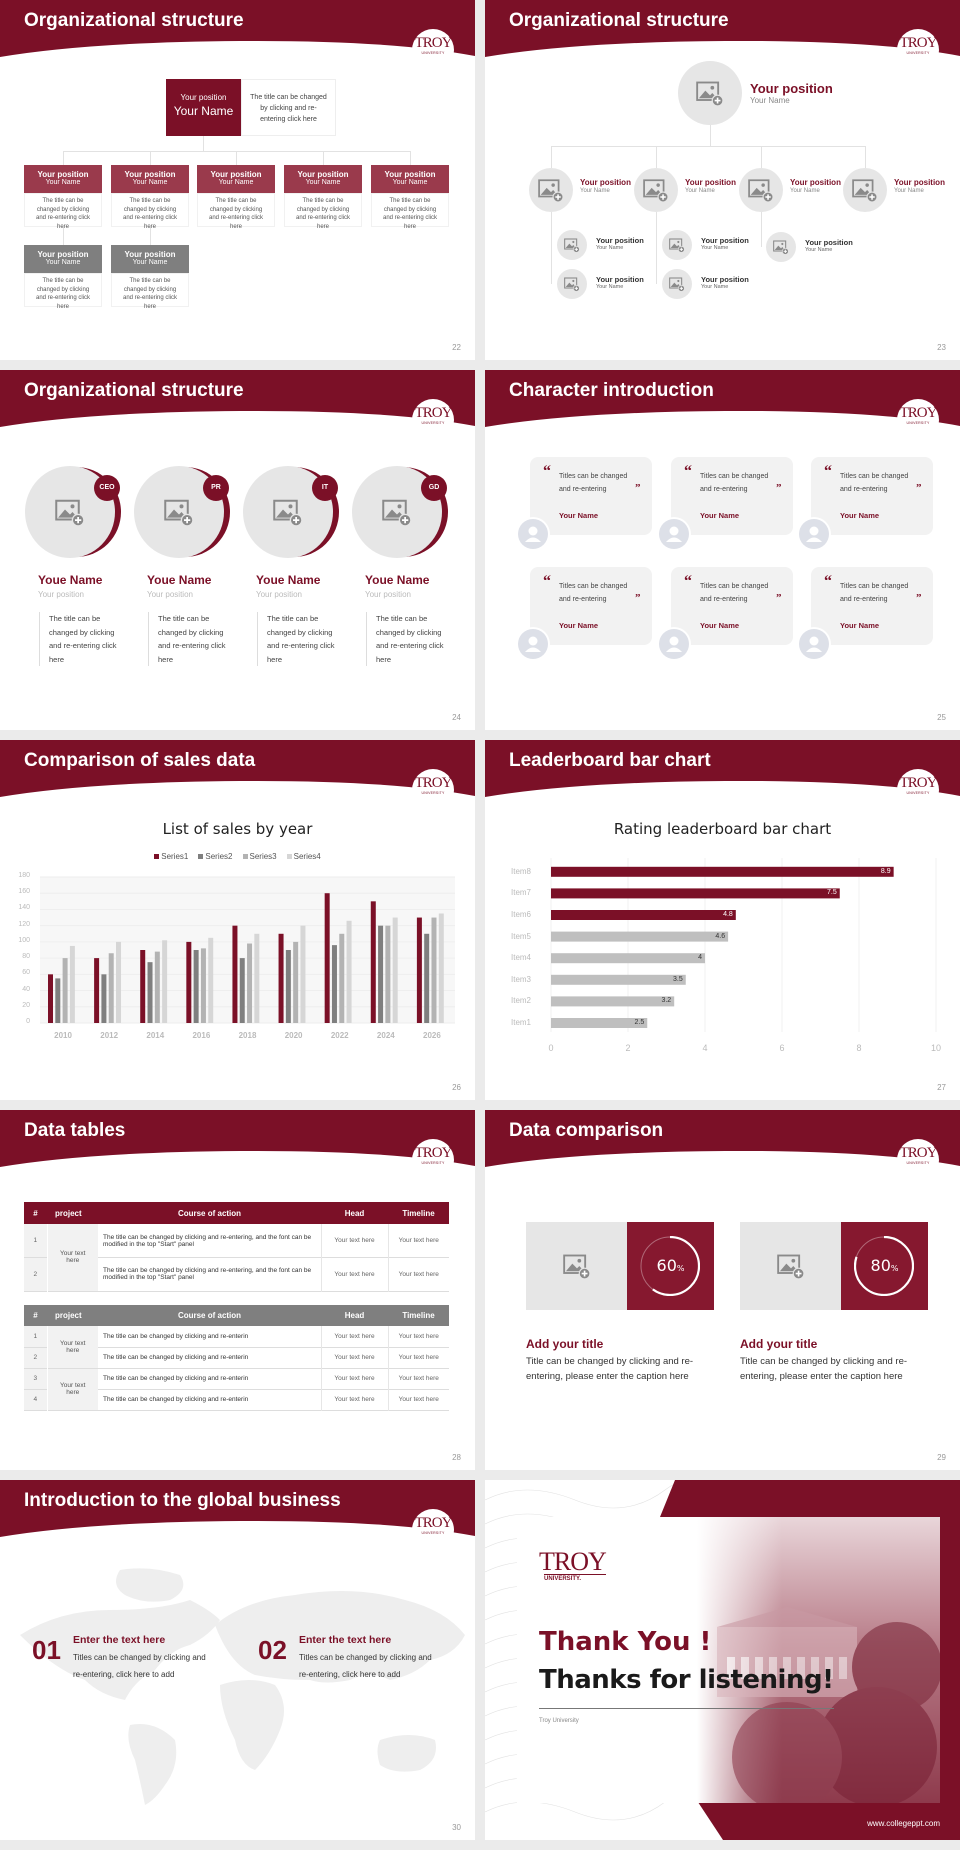  I want to click on page-number: 29, so click(941, 1457).